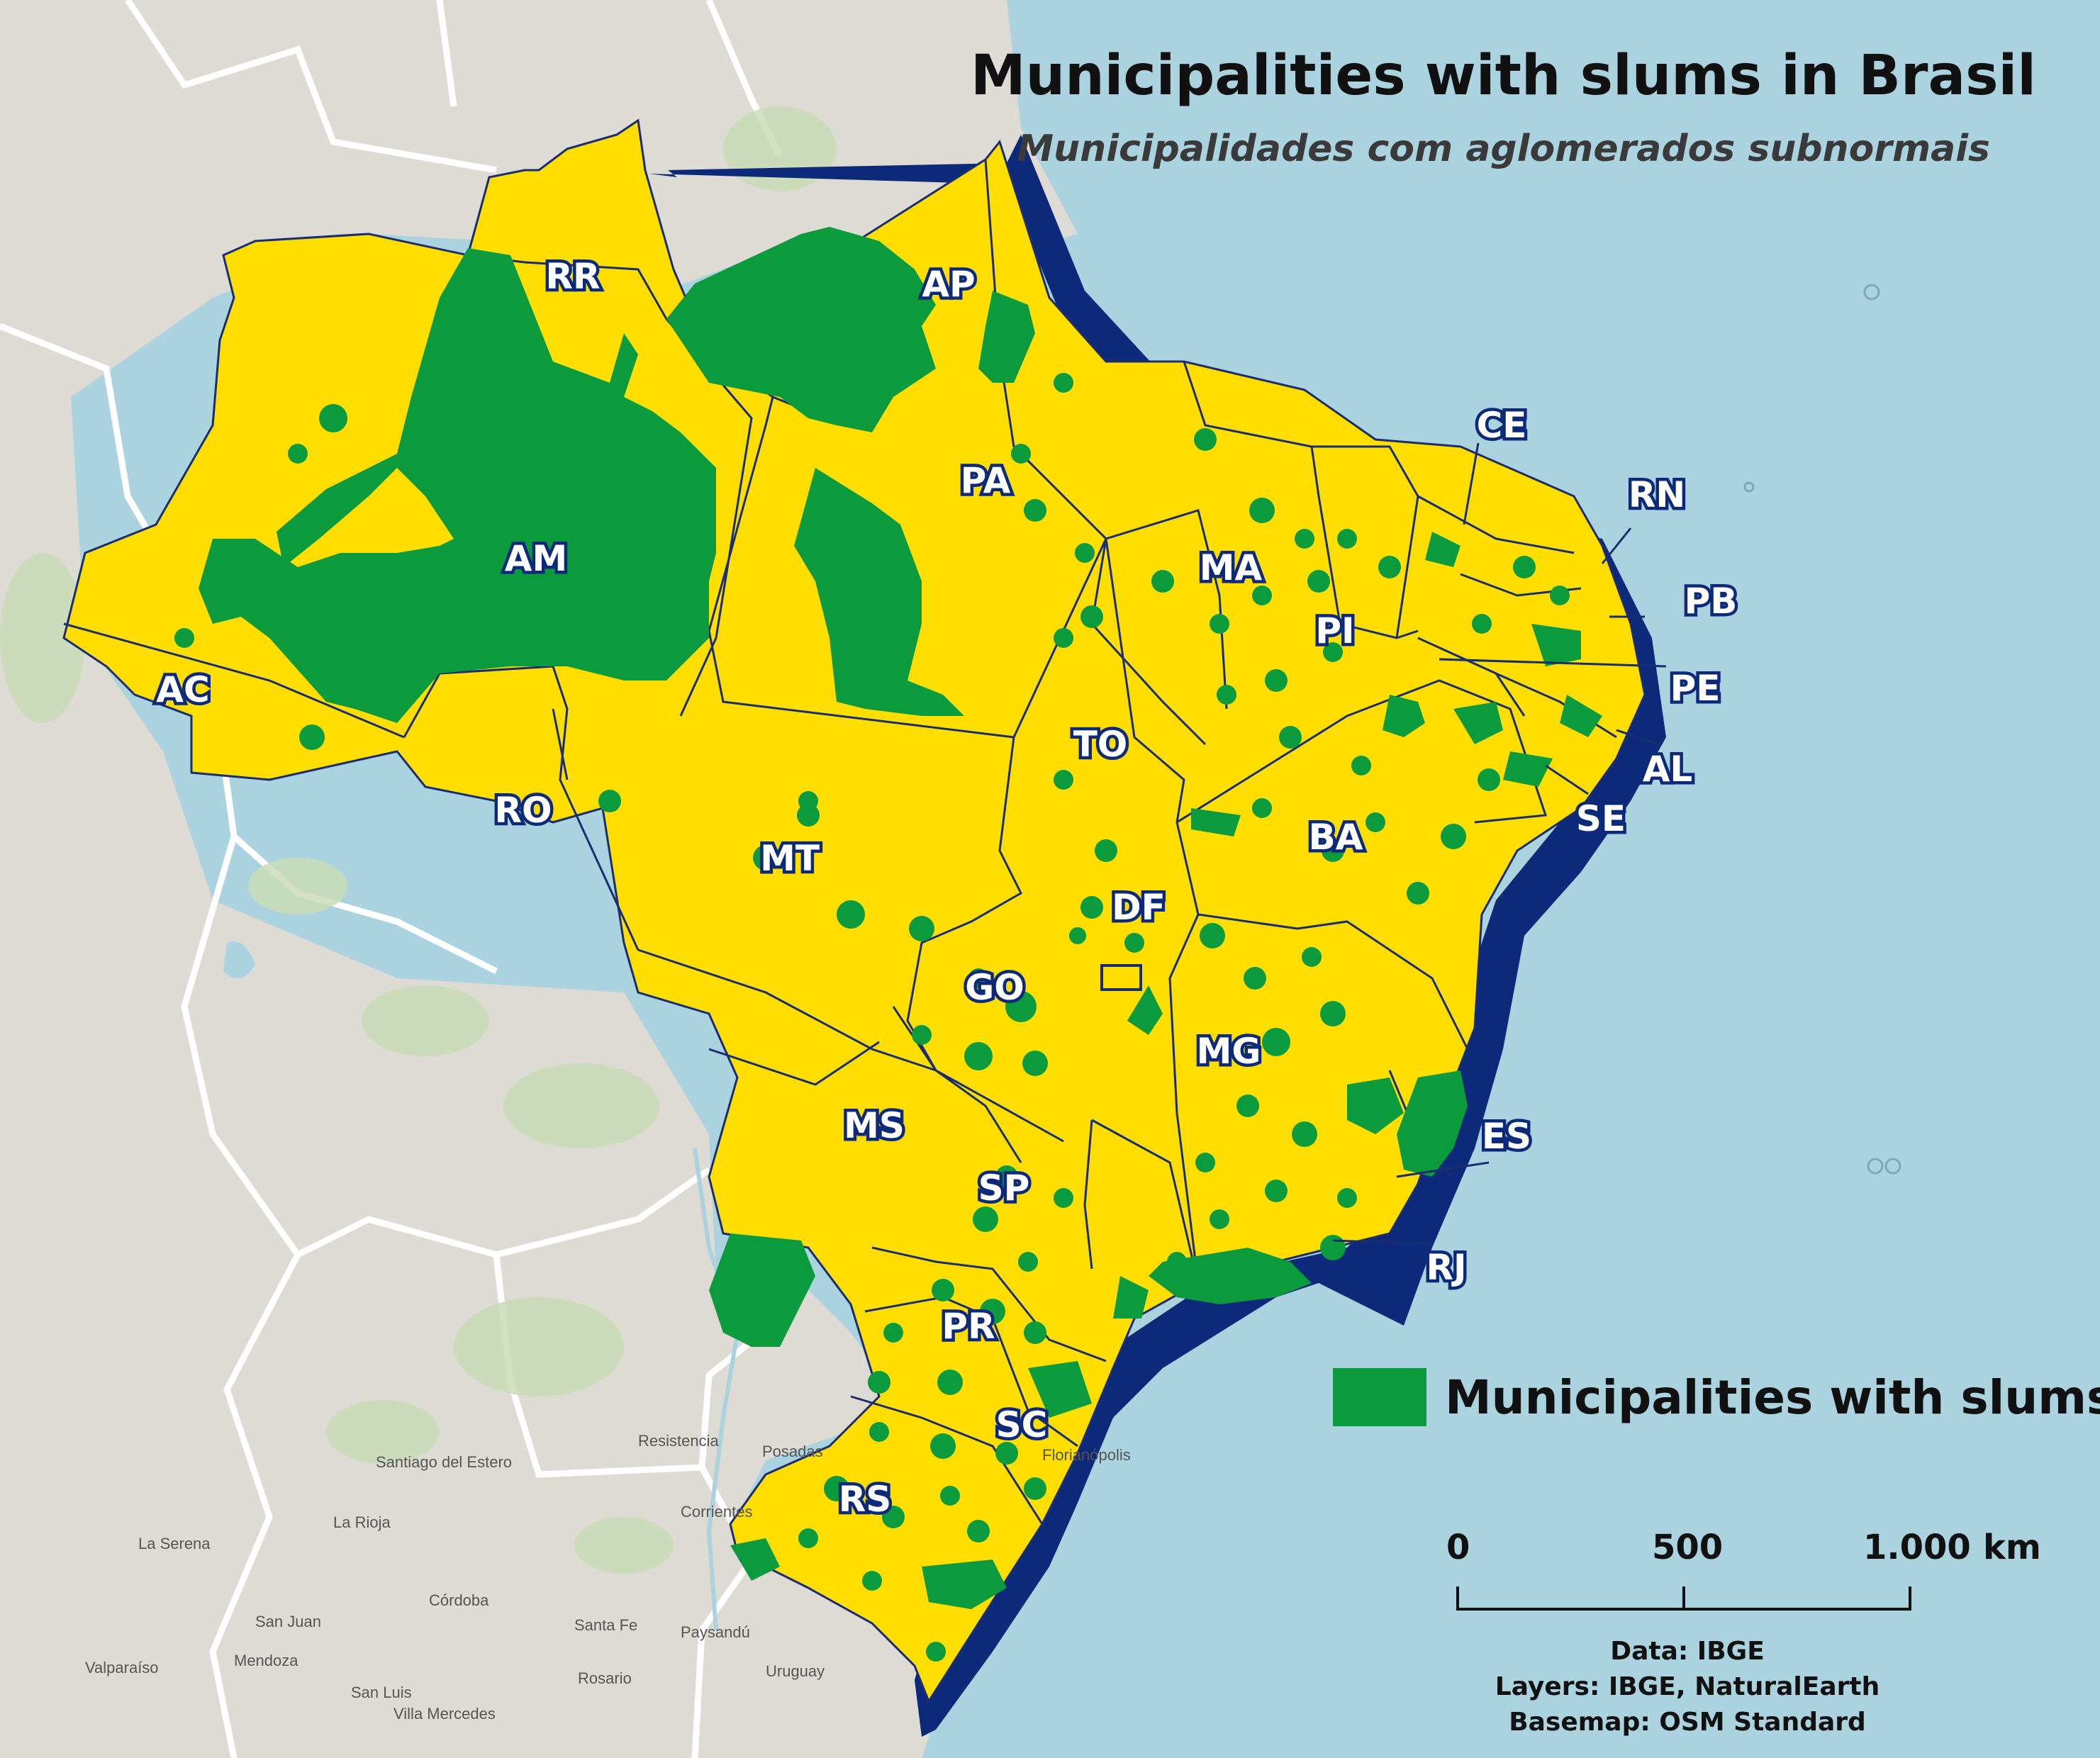 This screenshot has height=1758, width=2100. I want to click on state-label-rr: RR, so click(573, 276).